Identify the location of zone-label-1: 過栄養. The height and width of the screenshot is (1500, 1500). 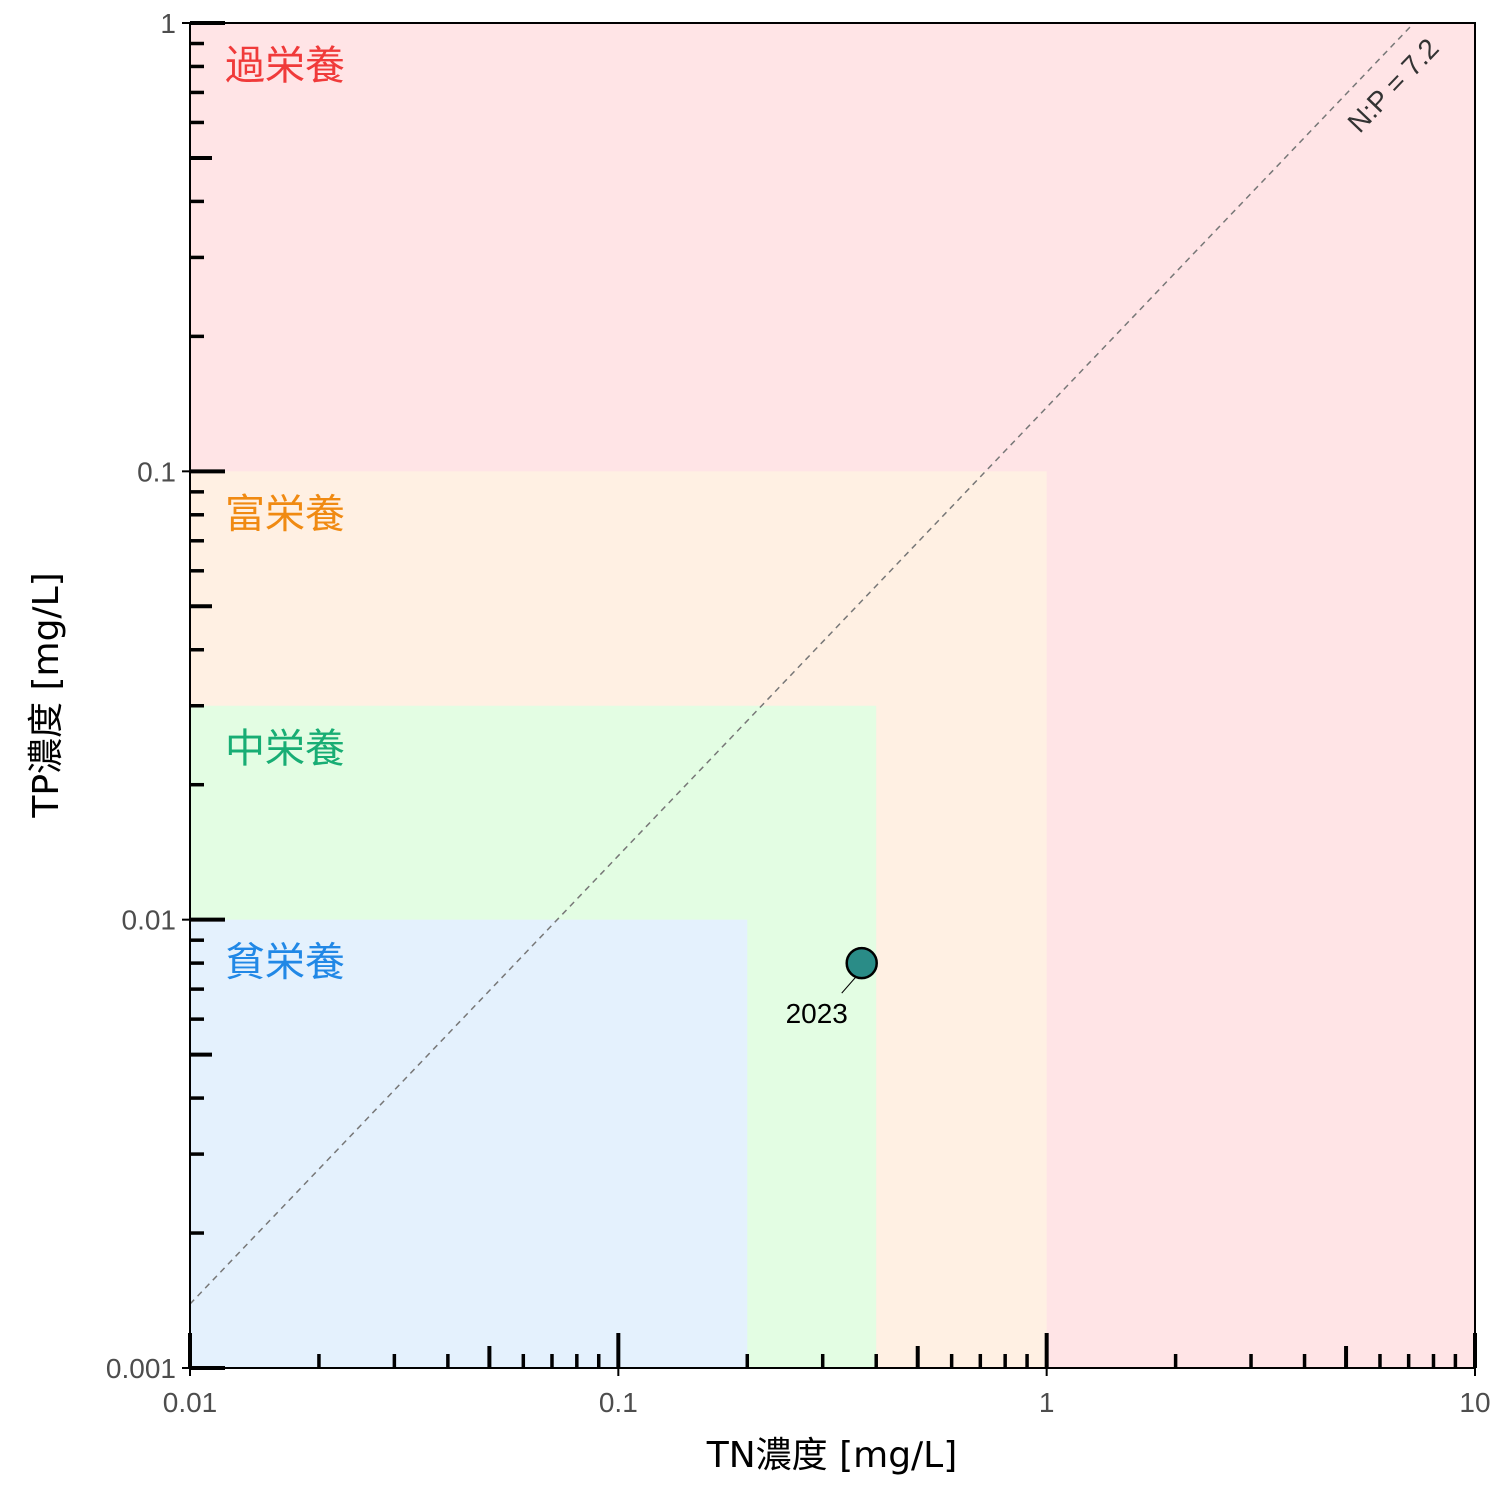
(285, 66).